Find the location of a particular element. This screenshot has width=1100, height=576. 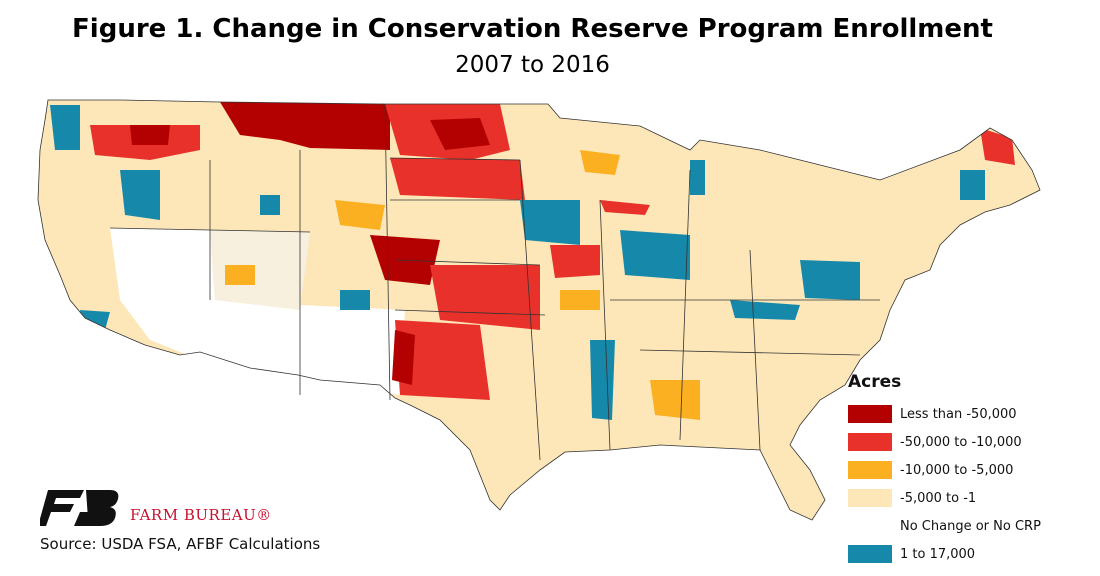

region-nd-dark is located at coordinates (460, 134).